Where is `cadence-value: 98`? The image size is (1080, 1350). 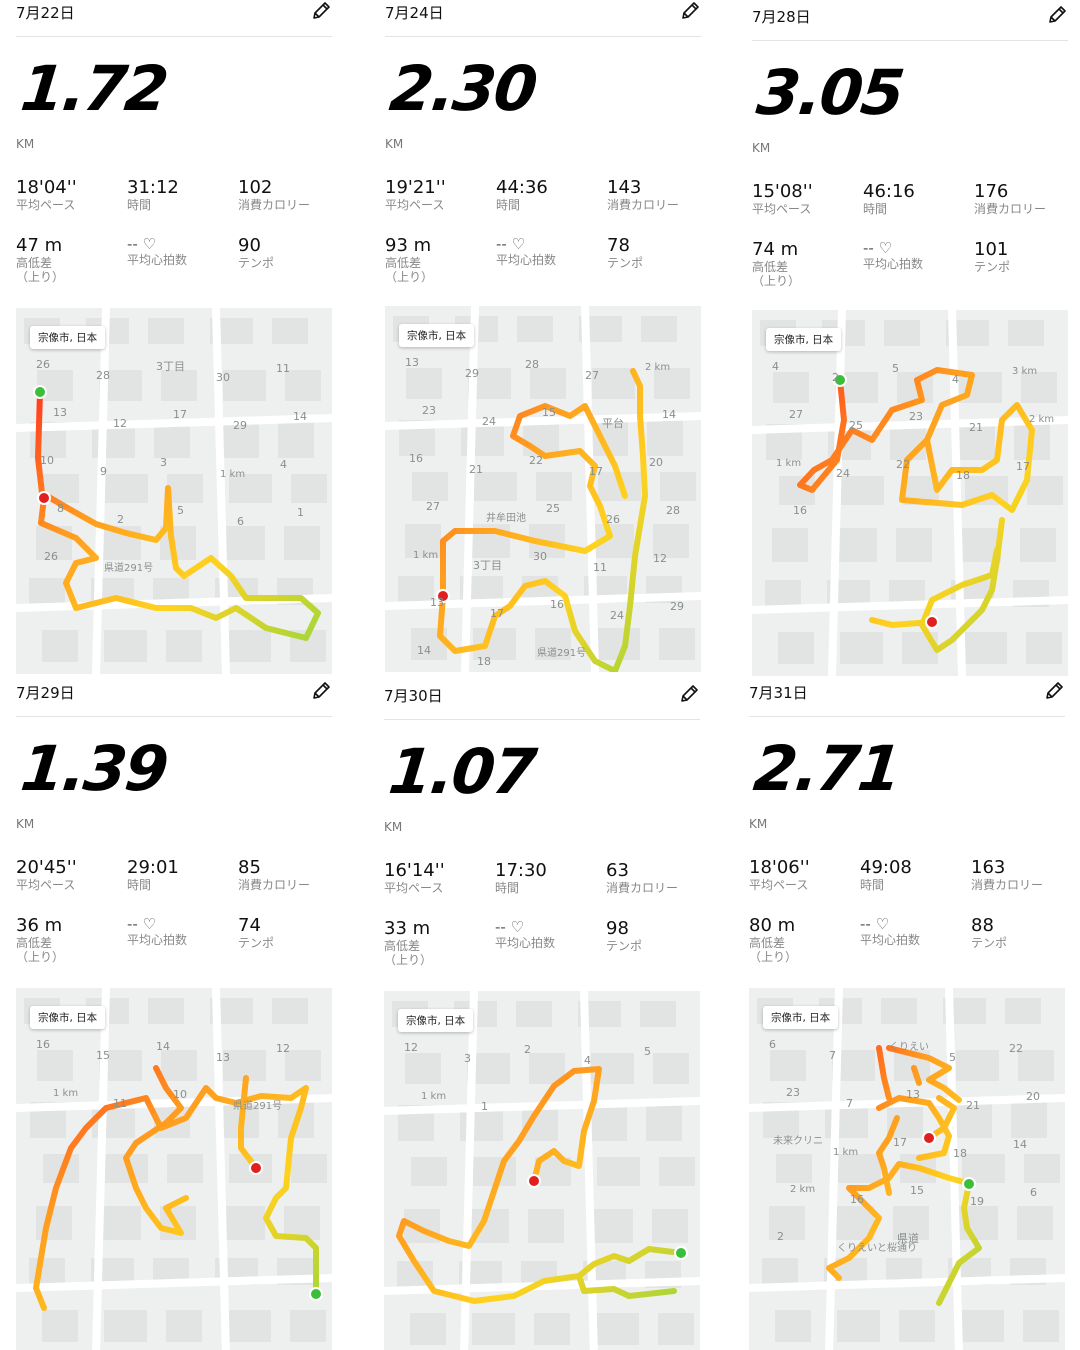 cadence-value: 98 is located at coordinates (617, 928).